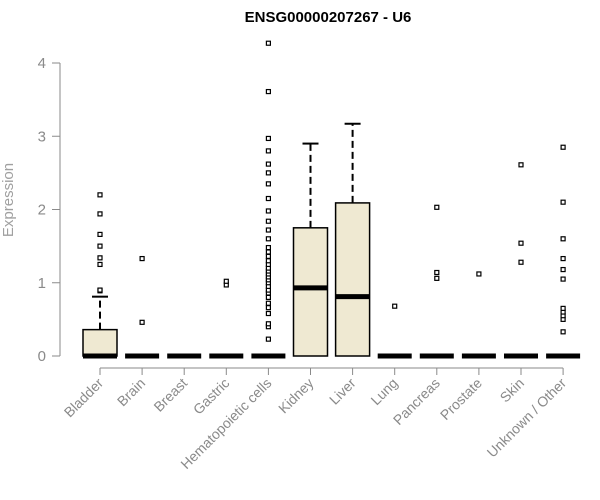  I want to click on box-brain, so click(142, 307).